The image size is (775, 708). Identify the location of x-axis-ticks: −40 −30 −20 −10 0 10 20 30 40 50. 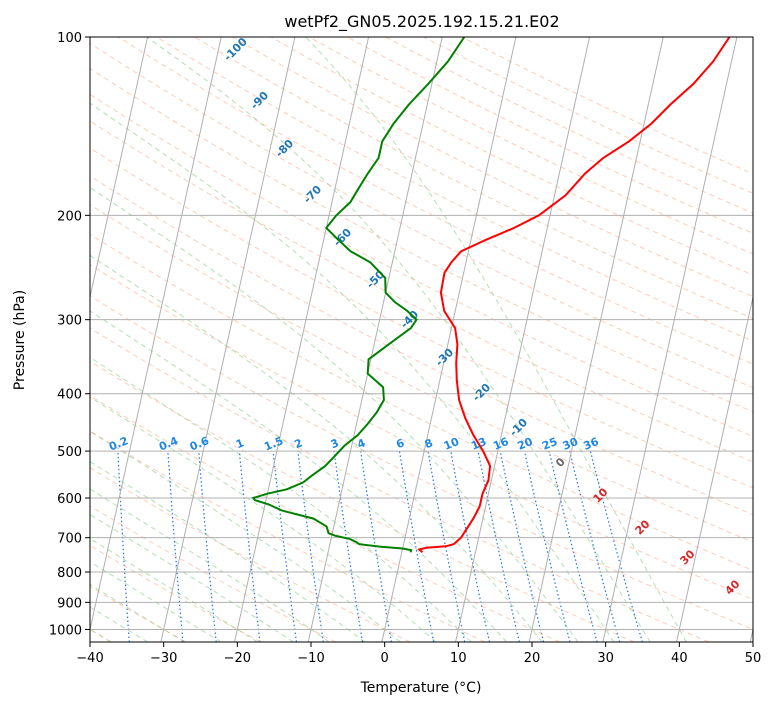
(418, 654).